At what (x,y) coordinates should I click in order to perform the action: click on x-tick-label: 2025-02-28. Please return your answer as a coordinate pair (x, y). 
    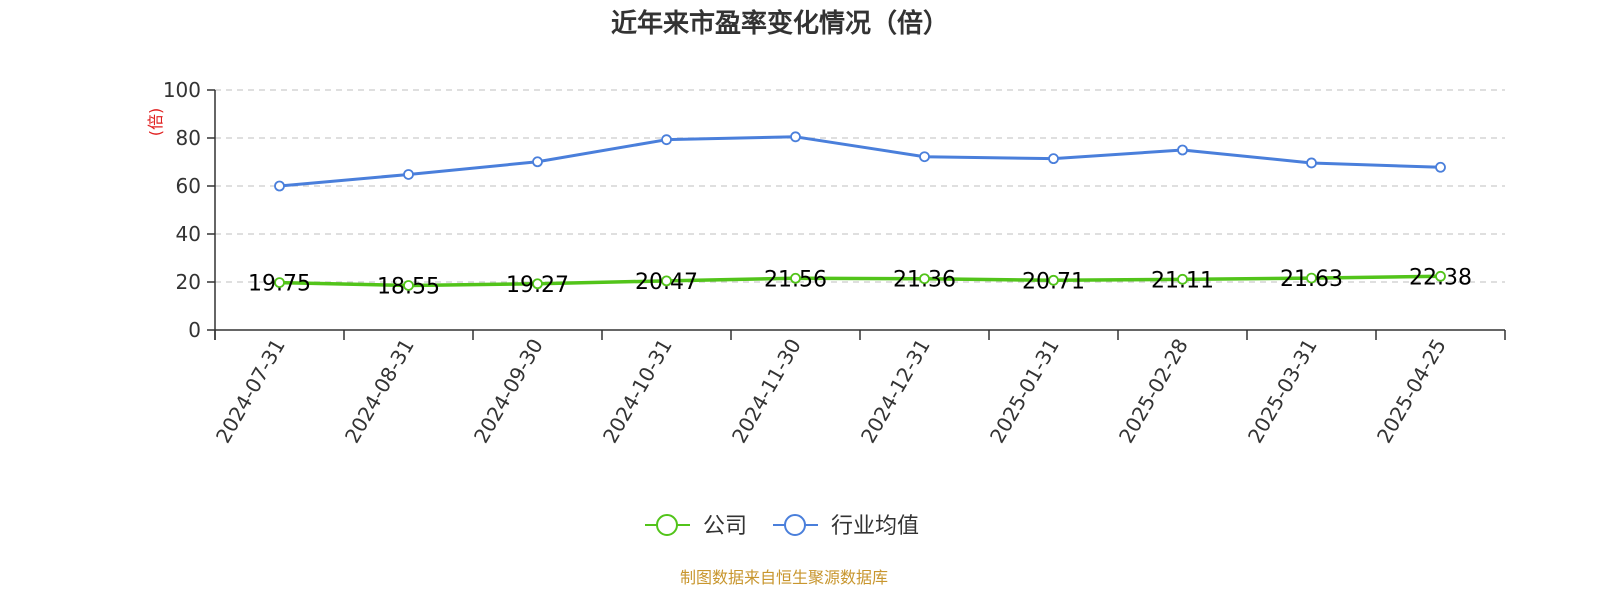
    Looking at the image, I should click on (1153, 391).